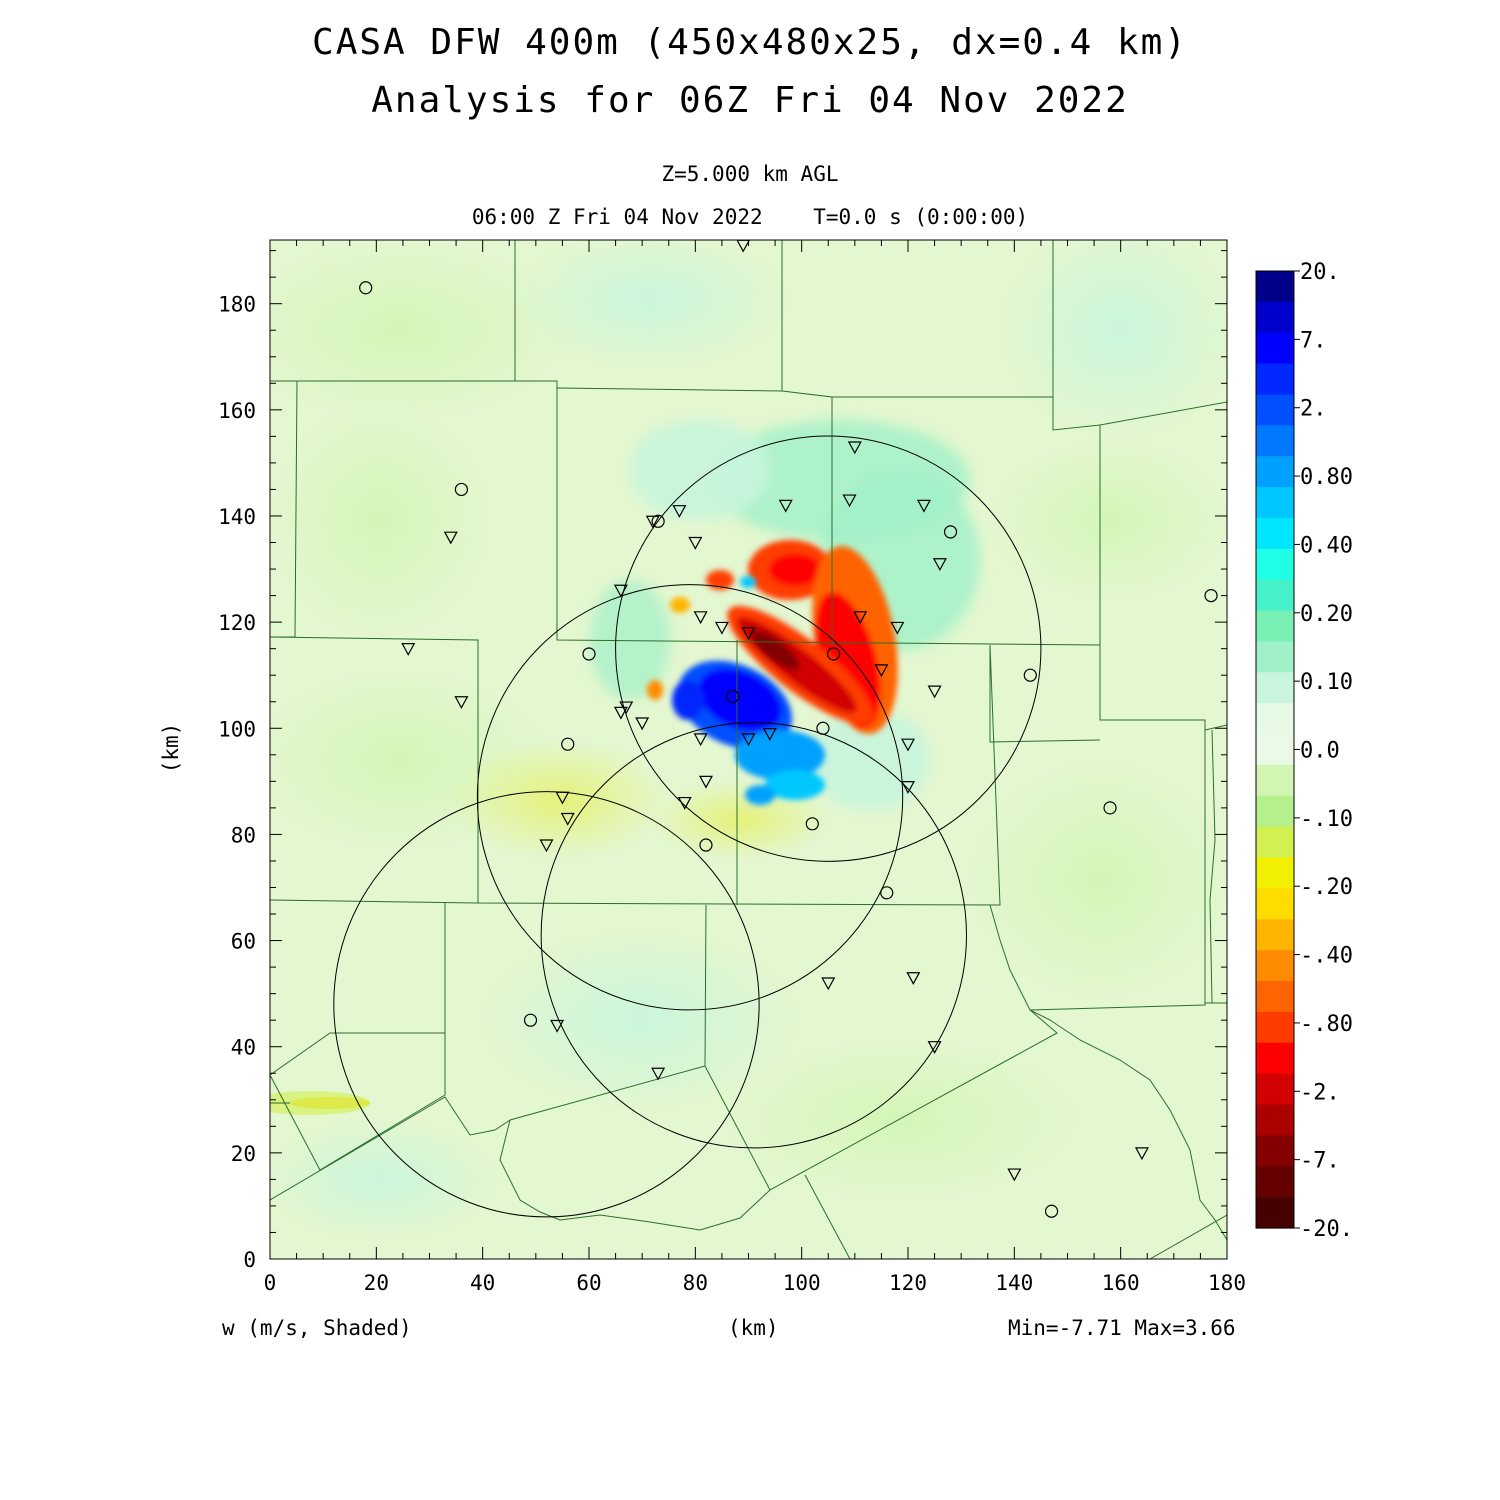  I want to click on x-tick-label: 80, so click(695, 1283).